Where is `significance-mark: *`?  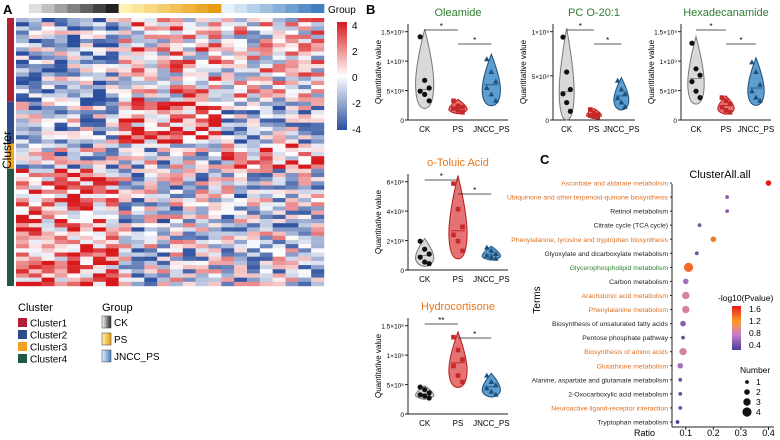 significance-mark: * is located at coordinates (474, 190).